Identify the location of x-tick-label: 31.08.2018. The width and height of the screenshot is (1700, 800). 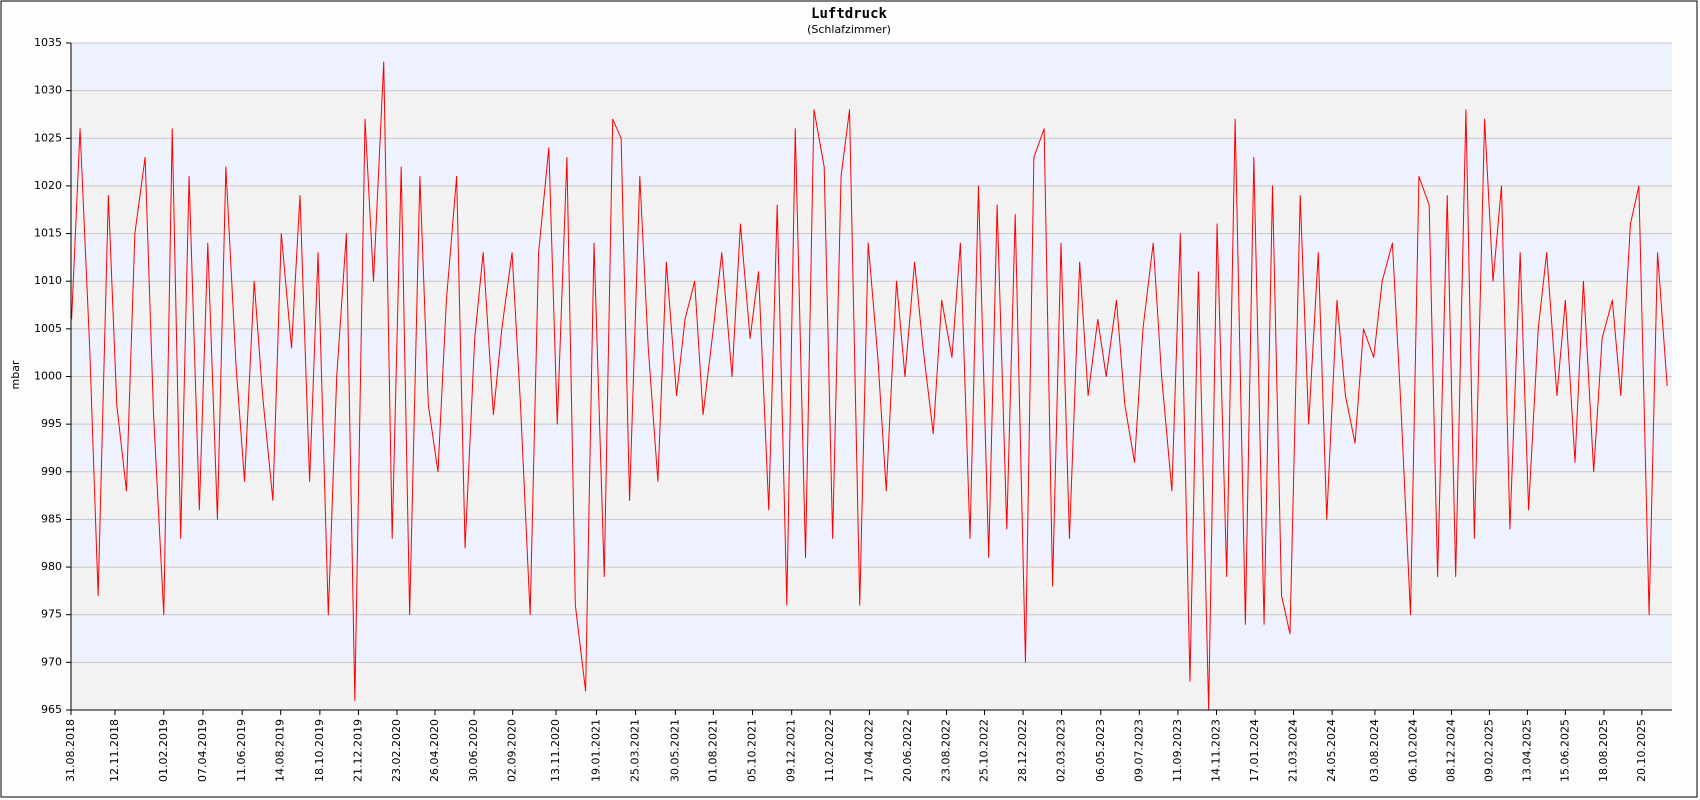
(70, 750).